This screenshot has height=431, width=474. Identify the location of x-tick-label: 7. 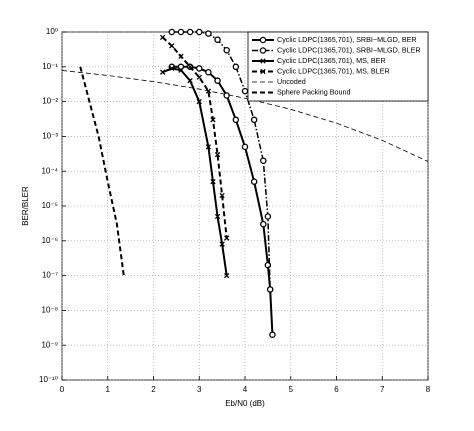
(382, 389).